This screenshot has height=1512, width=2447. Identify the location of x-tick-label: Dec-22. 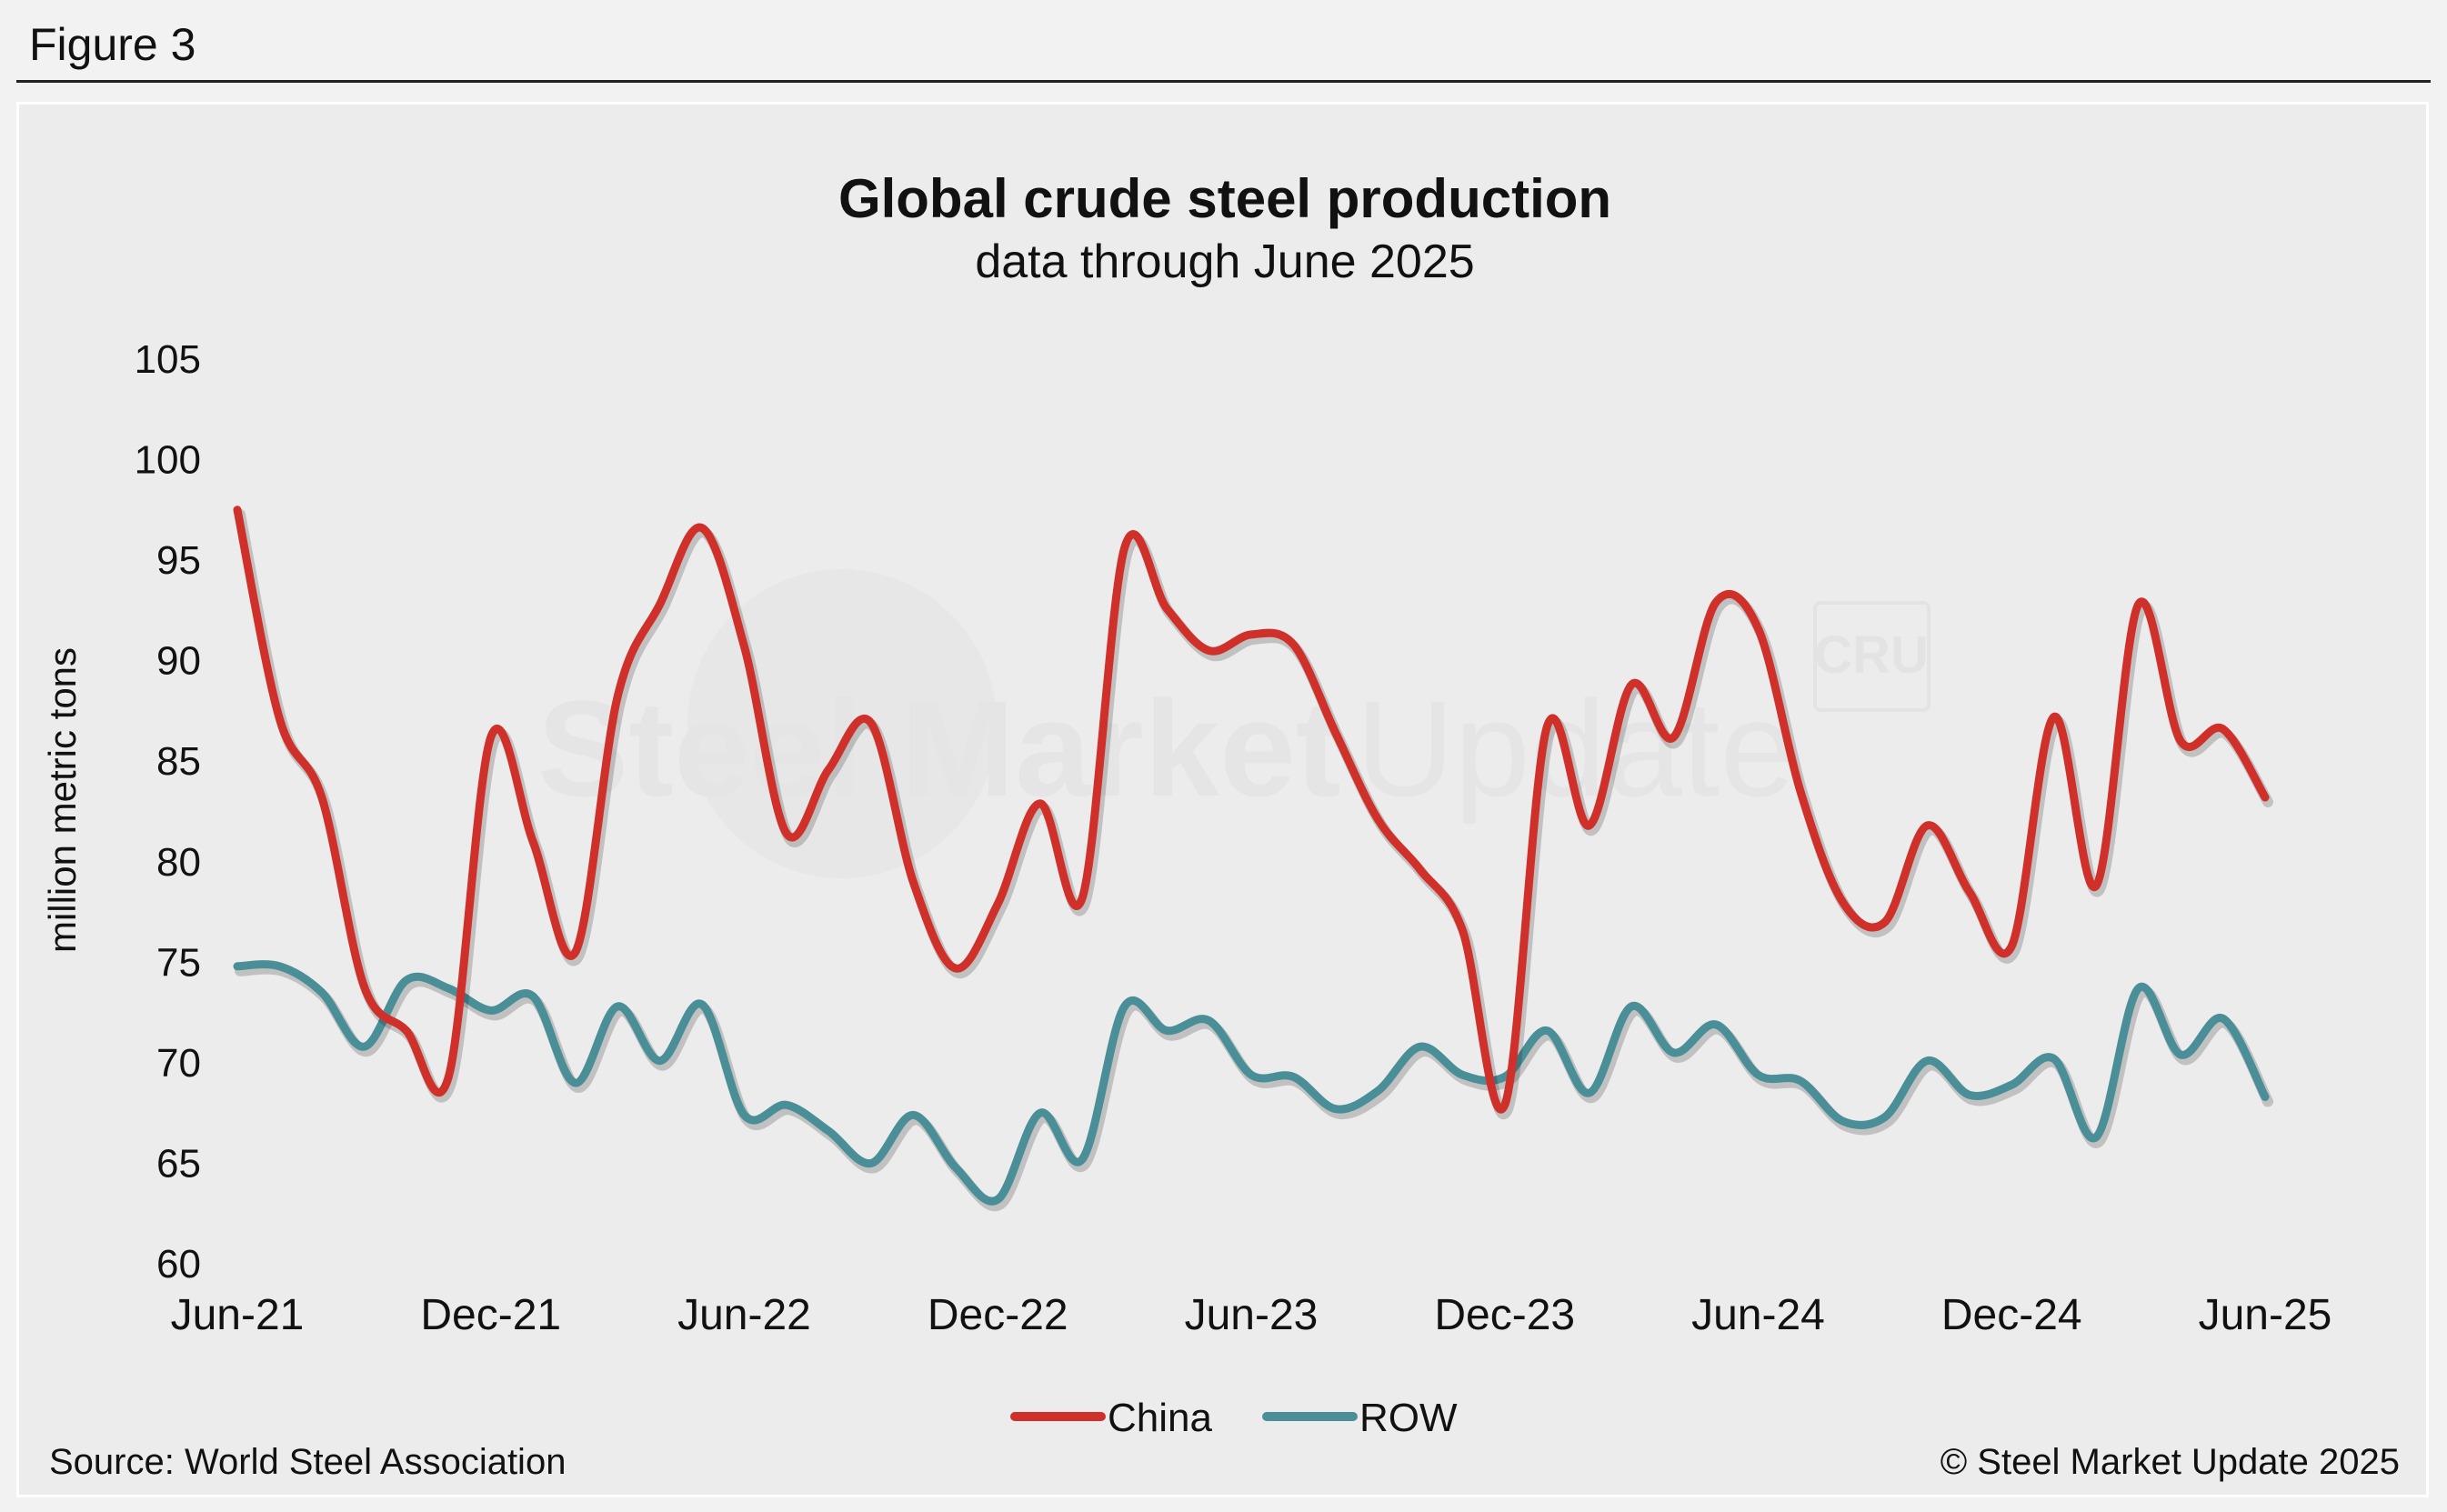
(998, 1315).